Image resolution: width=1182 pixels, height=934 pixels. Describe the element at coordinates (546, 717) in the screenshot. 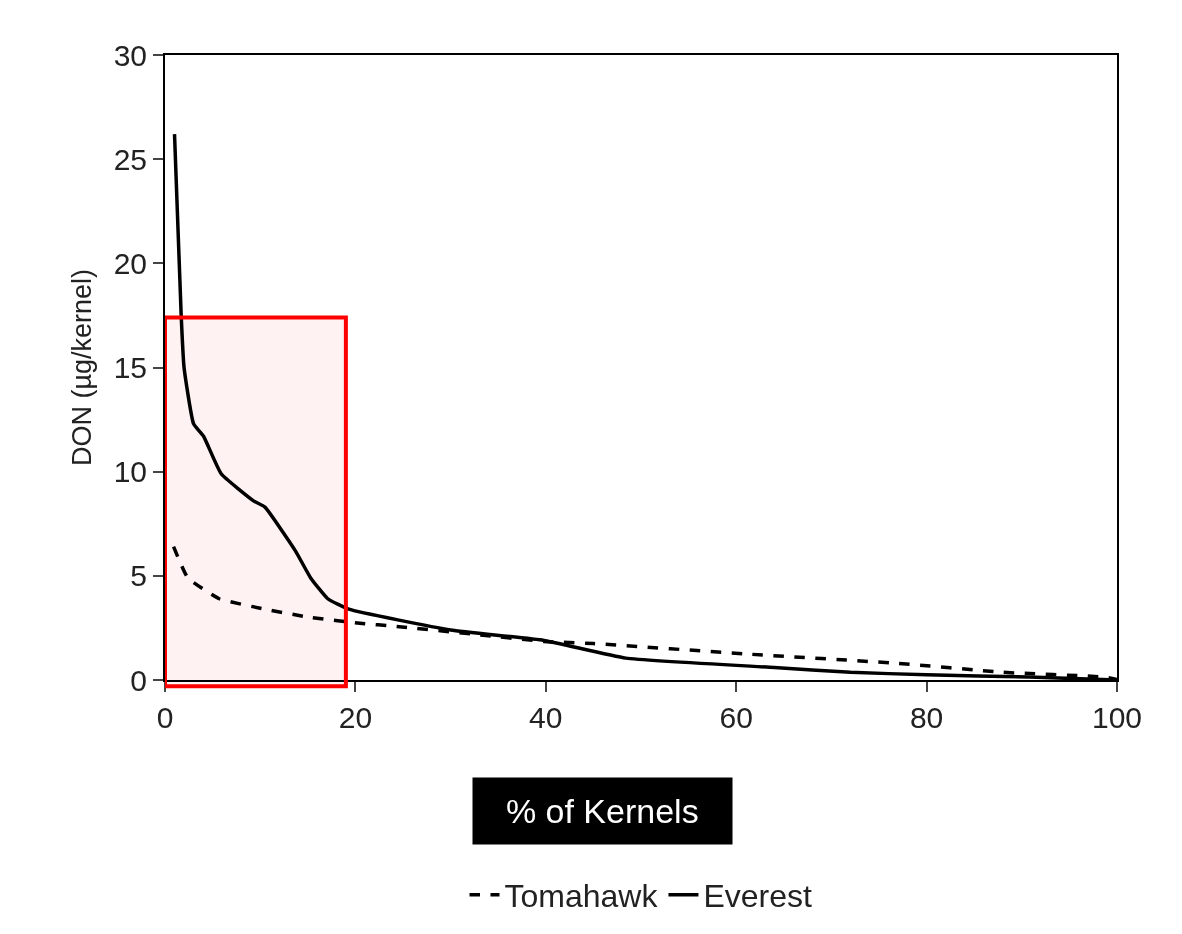

I see `x-tick-label: 40` at that location.